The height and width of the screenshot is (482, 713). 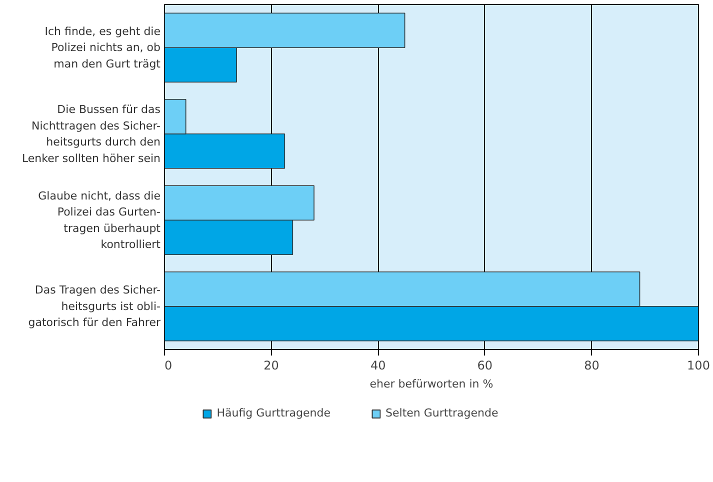 I want to click on y-tick-label: Die Bussen für das Nichttragen des Sicher- heitsgurts durch den Lenker sollten höher sein, so click(x=91, y=134).